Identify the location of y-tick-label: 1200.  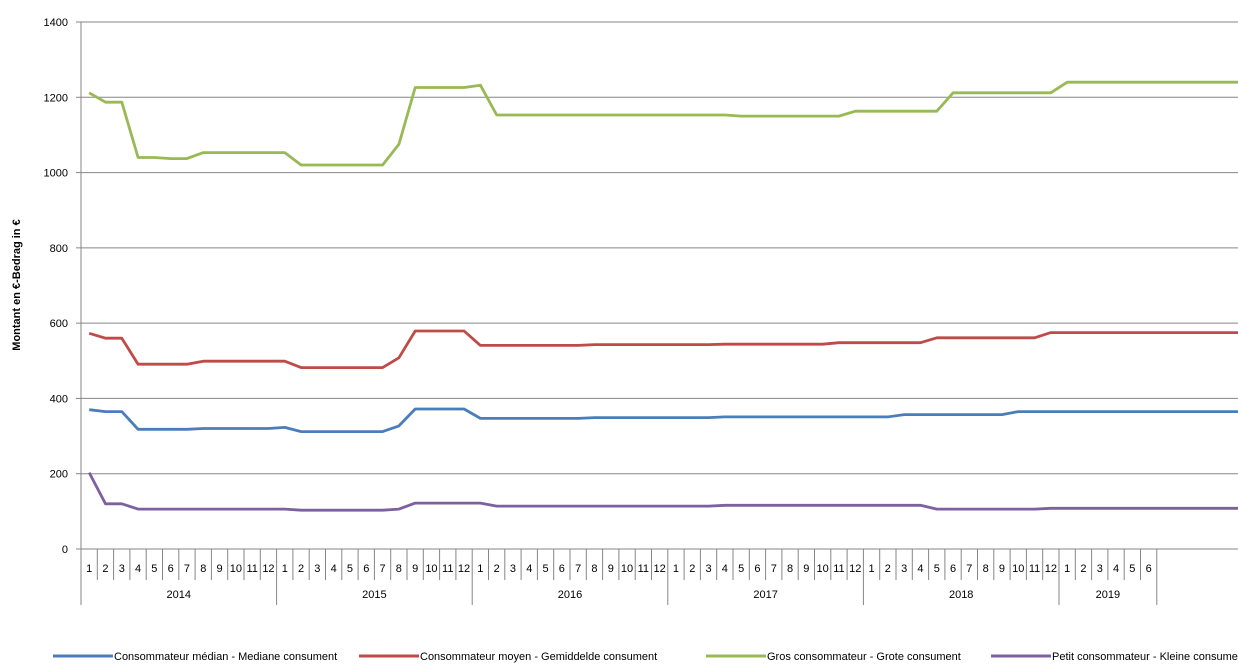
(56, 98).